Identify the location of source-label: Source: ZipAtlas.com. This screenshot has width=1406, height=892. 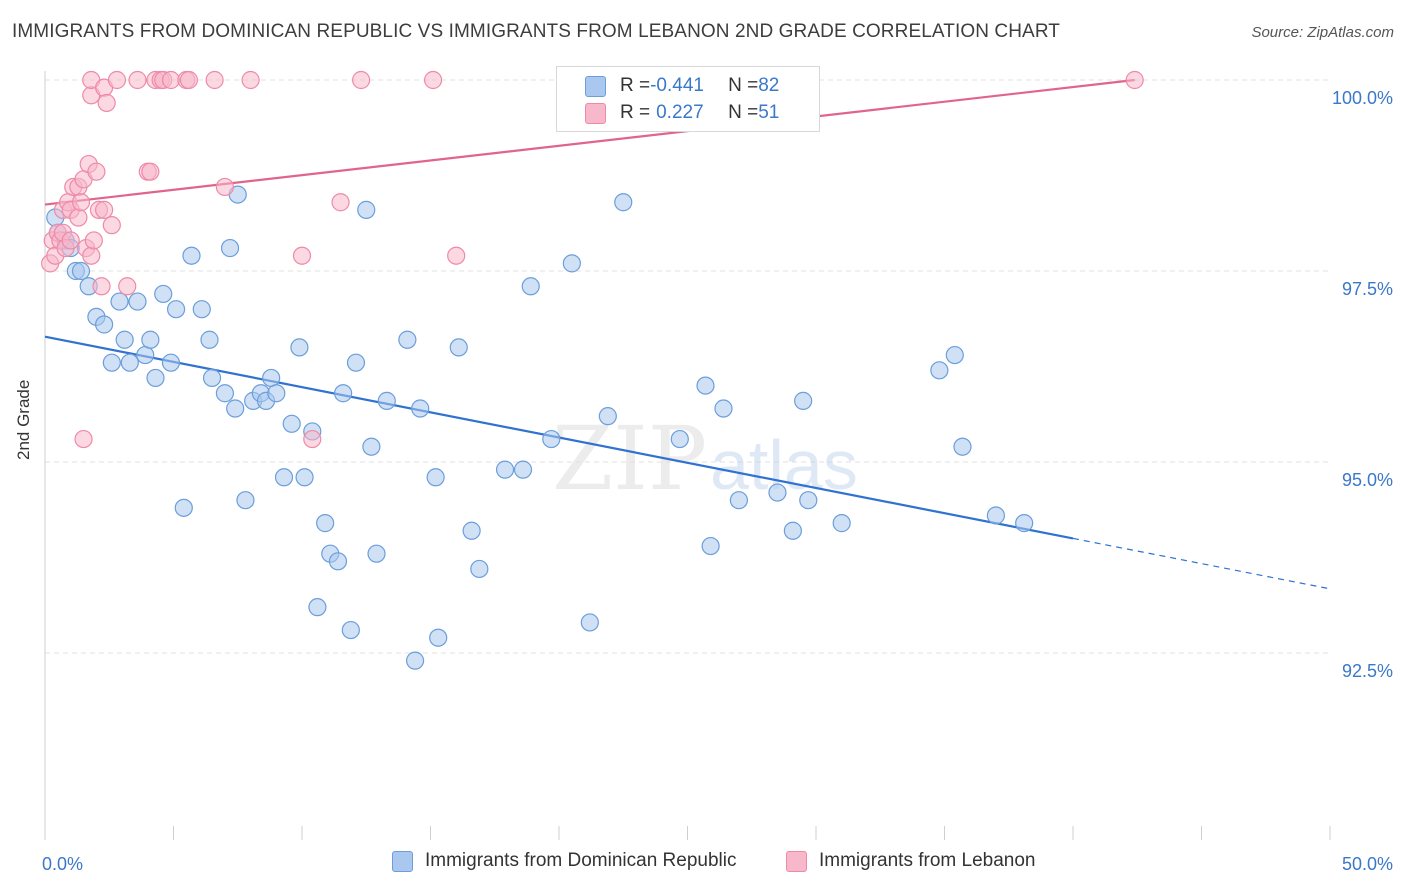
(1322, 32).